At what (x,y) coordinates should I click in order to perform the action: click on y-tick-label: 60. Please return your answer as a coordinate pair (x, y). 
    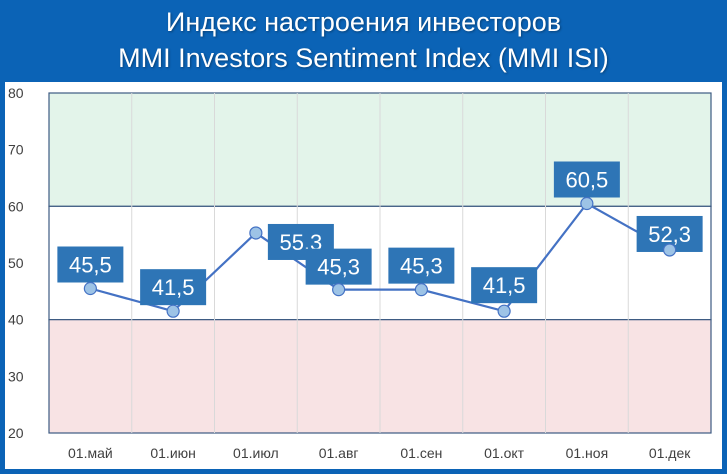
    Looking at the image, I should click on (16, 206).